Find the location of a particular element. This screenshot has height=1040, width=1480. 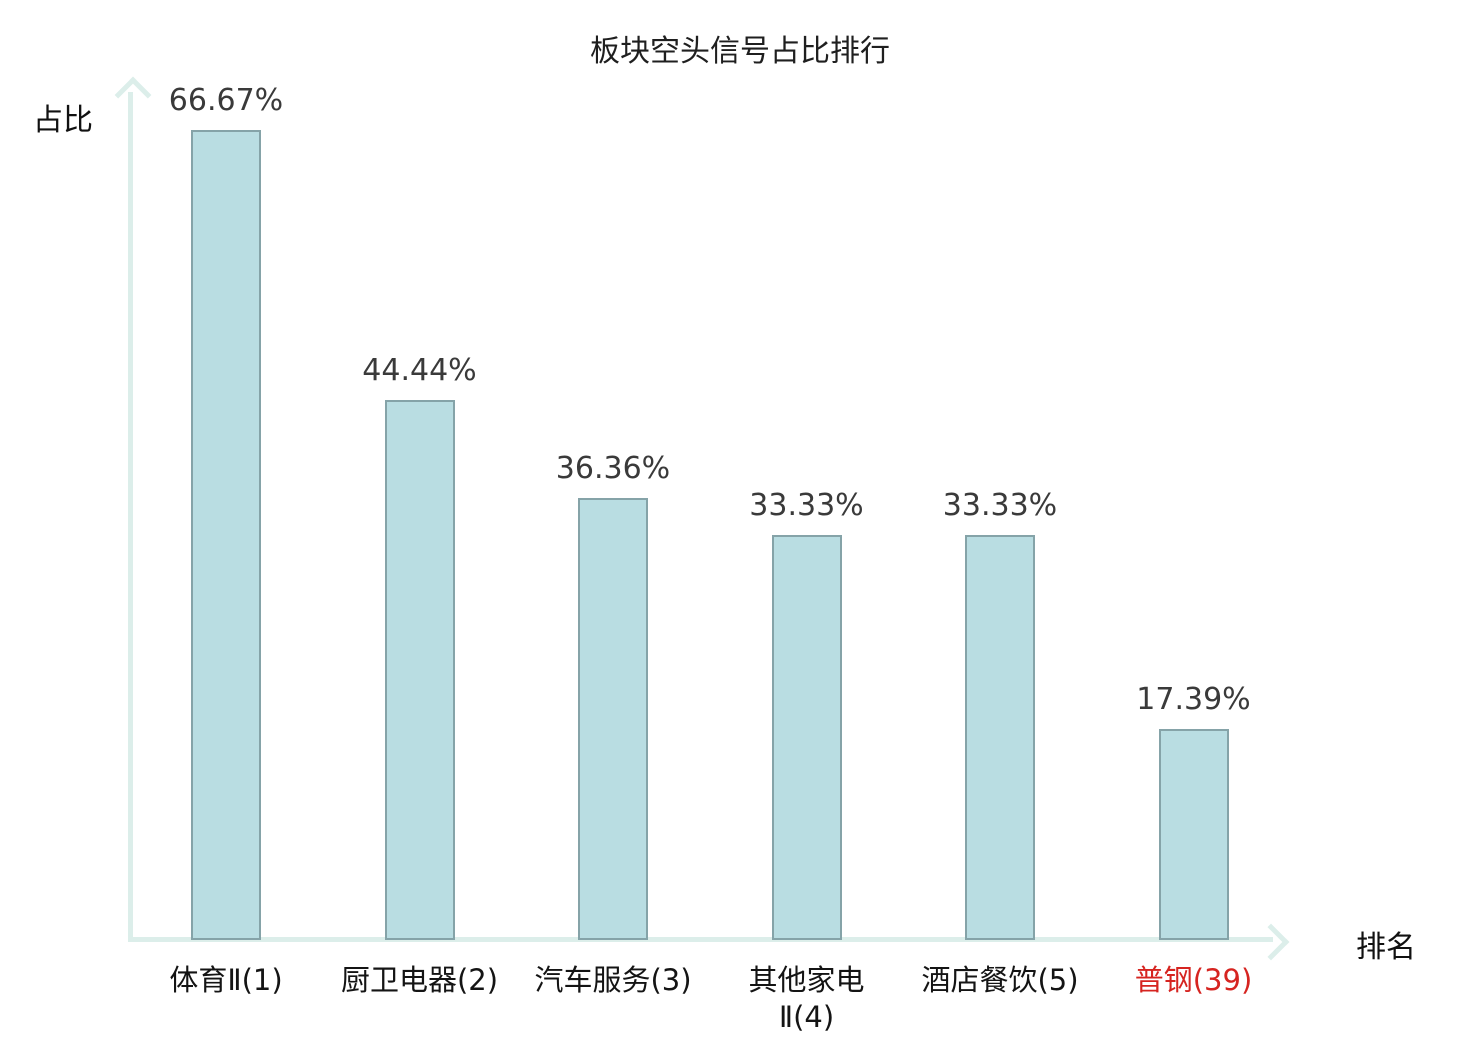

chart-title: 板块空头信号占比排行 is located at coordinates (740, 51).